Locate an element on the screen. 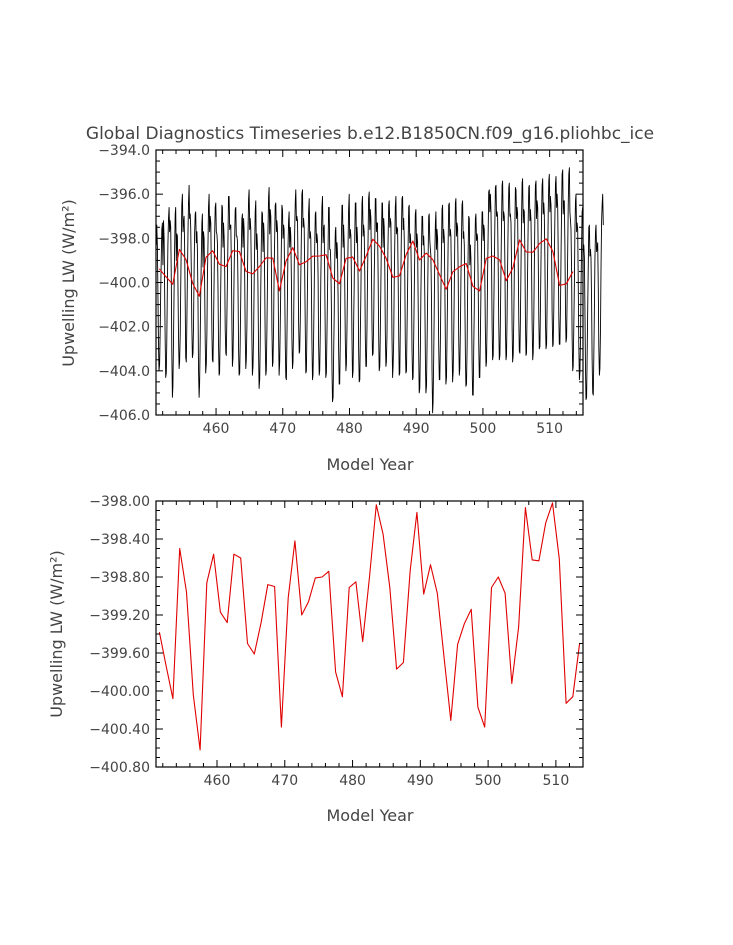  top-x-tick-label: 500 is located at coordinates (483, 429).